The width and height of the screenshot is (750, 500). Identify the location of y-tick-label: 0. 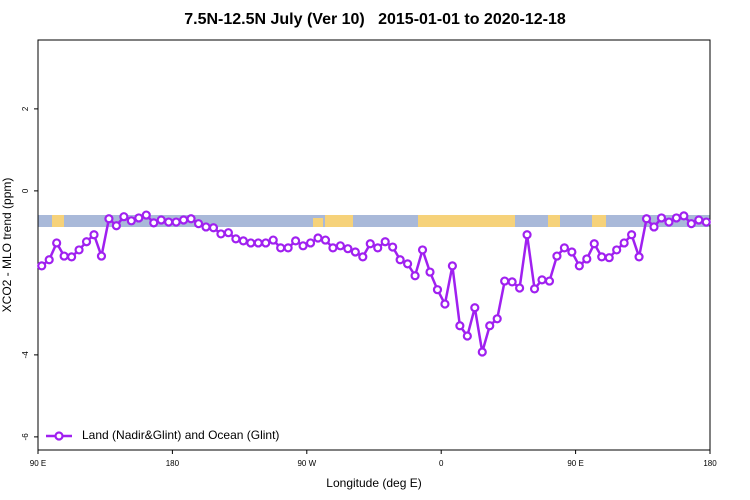
(25, 190).